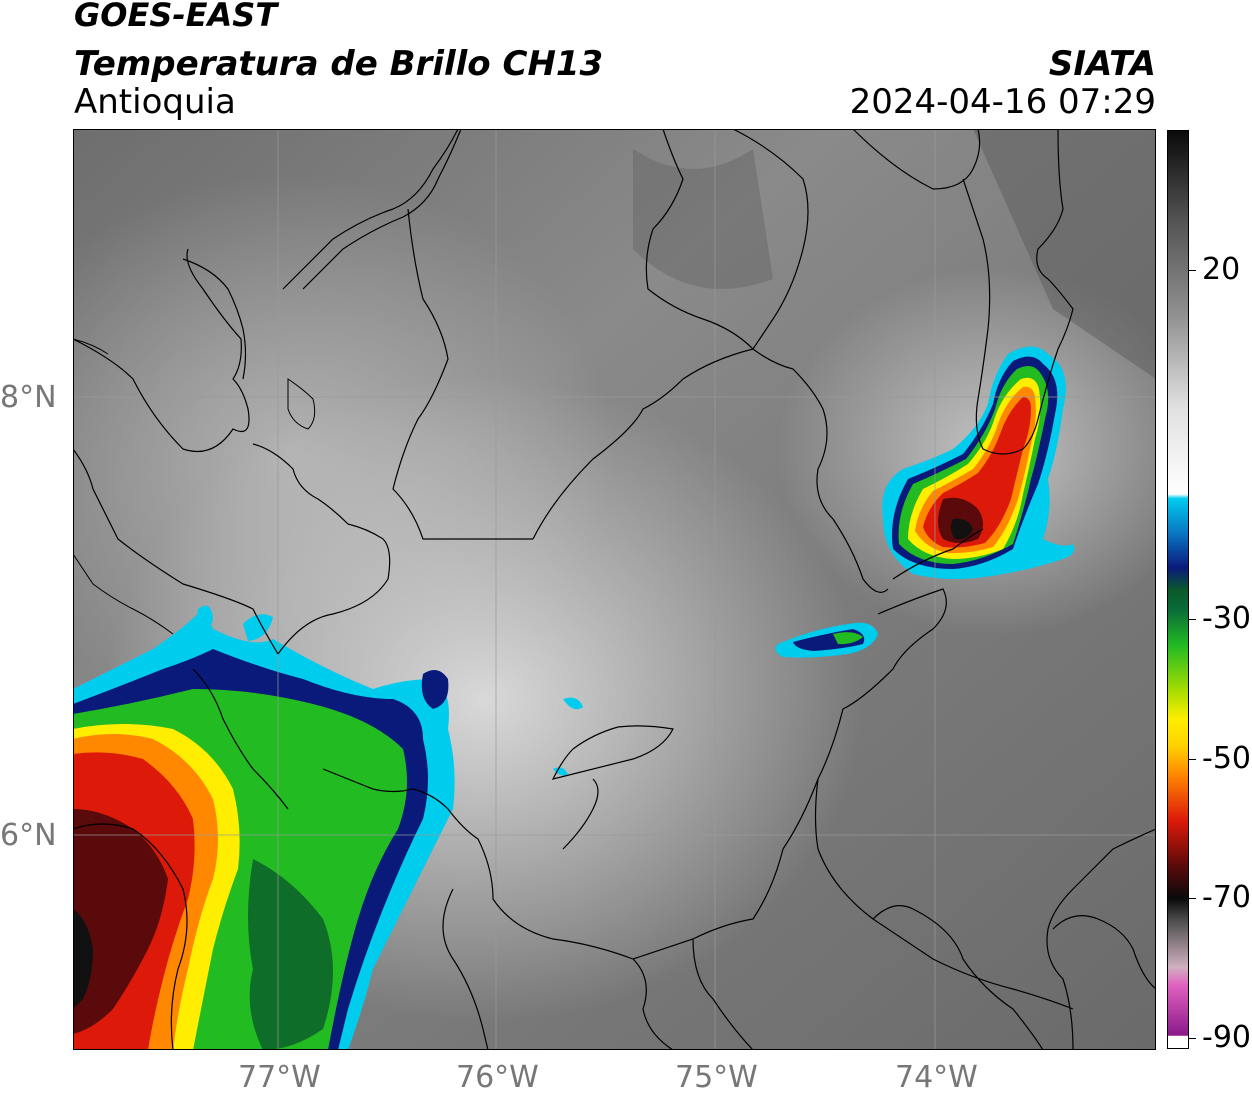 The image size is (1252, 1099). What do you see at coordinates (1178, 589) in the screenshot?
I see `colorbar` at bounding box center [1178, 589].